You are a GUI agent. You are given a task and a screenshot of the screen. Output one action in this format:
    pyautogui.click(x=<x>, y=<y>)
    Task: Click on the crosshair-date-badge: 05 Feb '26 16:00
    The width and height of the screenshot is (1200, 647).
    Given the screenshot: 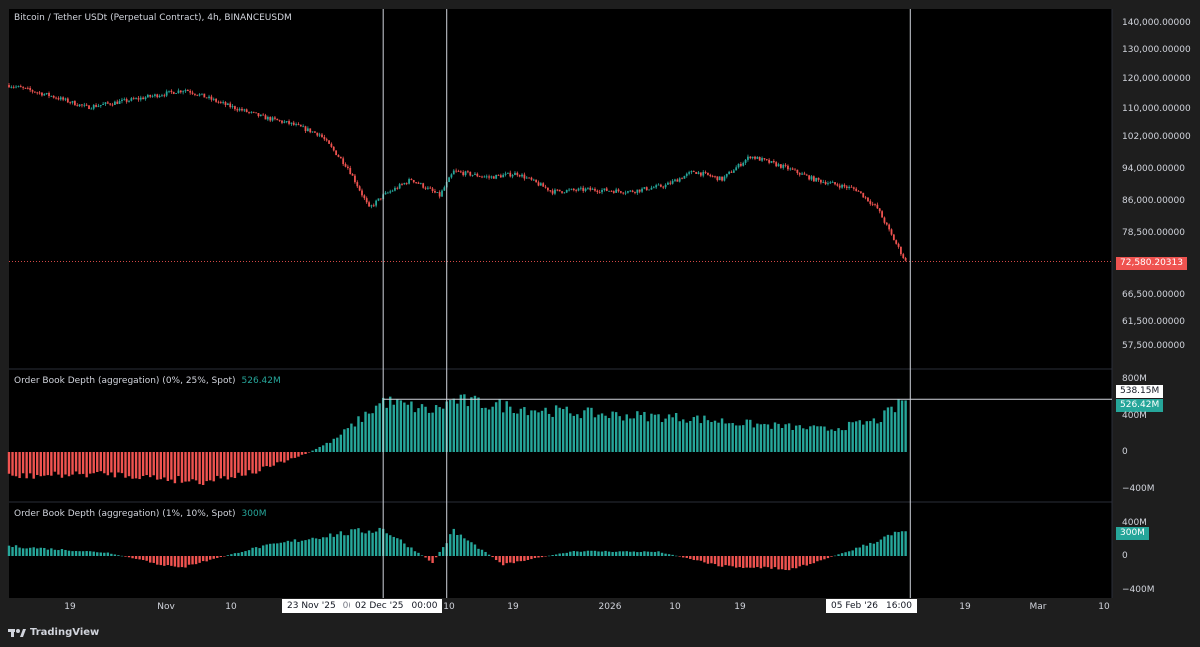 What is the action you would take?
    pyautogui.click(x=871, y=606)
    